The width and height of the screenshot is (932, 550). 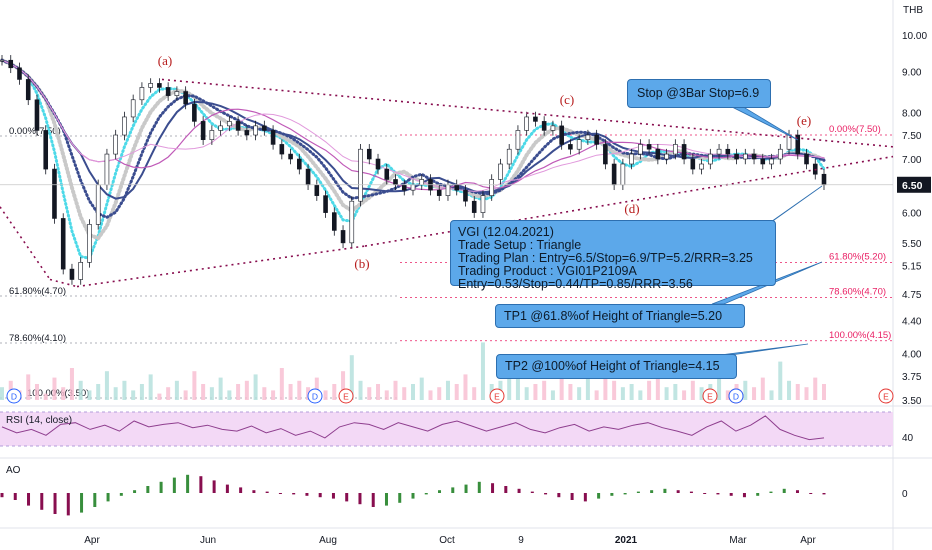 I want to click on tp2-callout: TP2 @100%of Height of Triangle=4.15, so click(x=616, y=366).